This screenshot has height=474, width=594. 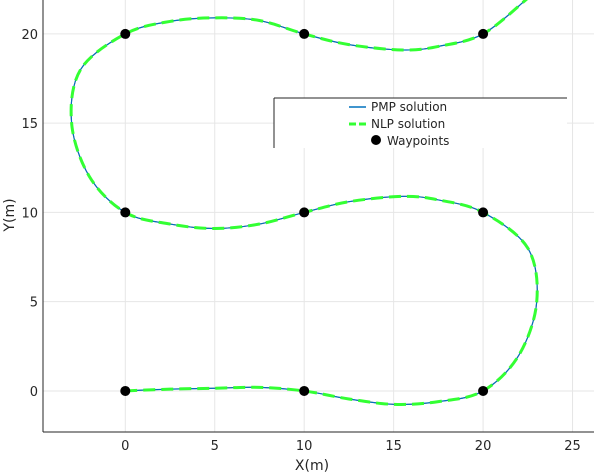 I want to click on y-tick-label: 0, so click(x=34, y=392).